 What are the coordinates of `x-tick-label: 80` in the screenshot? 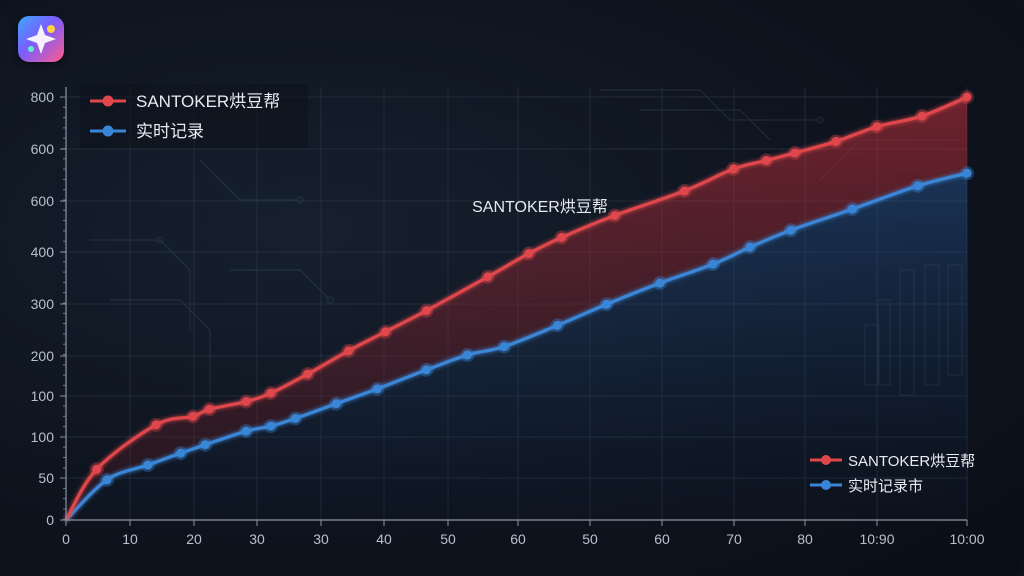 It's located at (805, 539).